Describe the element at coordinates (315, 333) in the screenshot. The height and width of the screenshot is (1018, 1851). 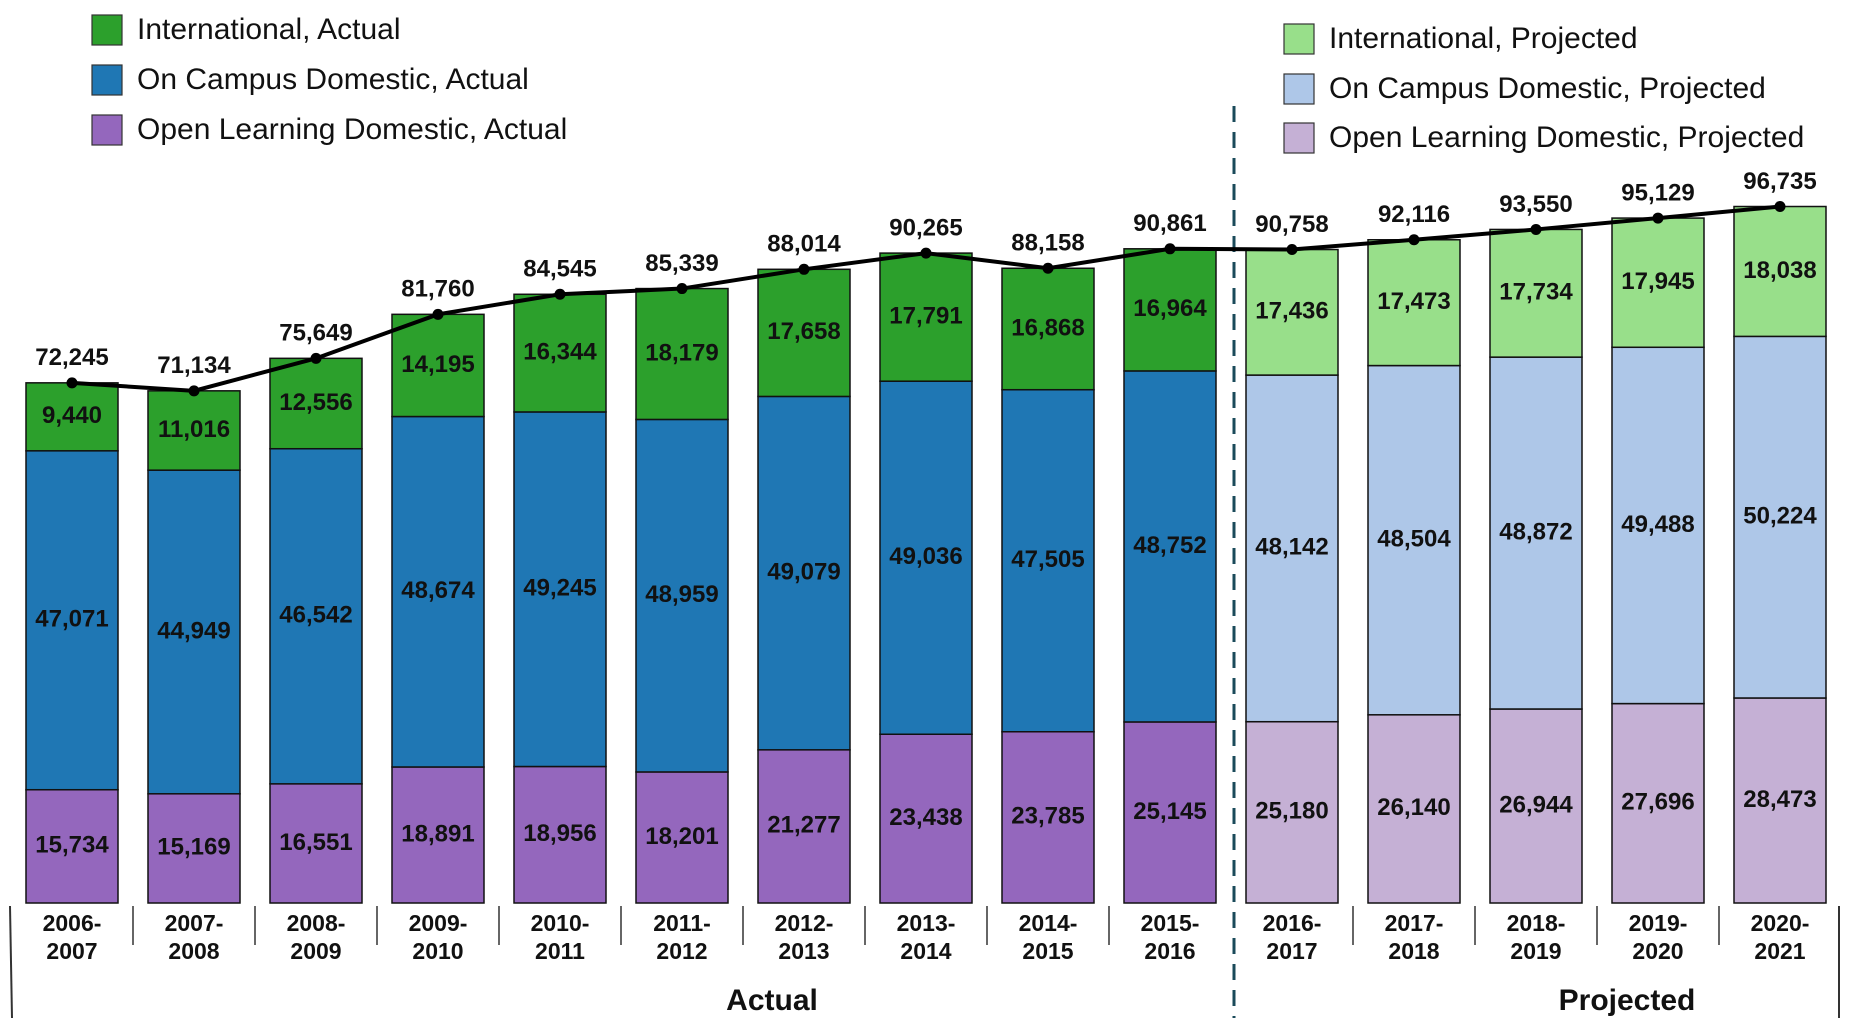
I see `total-label: 75,649` at that location.